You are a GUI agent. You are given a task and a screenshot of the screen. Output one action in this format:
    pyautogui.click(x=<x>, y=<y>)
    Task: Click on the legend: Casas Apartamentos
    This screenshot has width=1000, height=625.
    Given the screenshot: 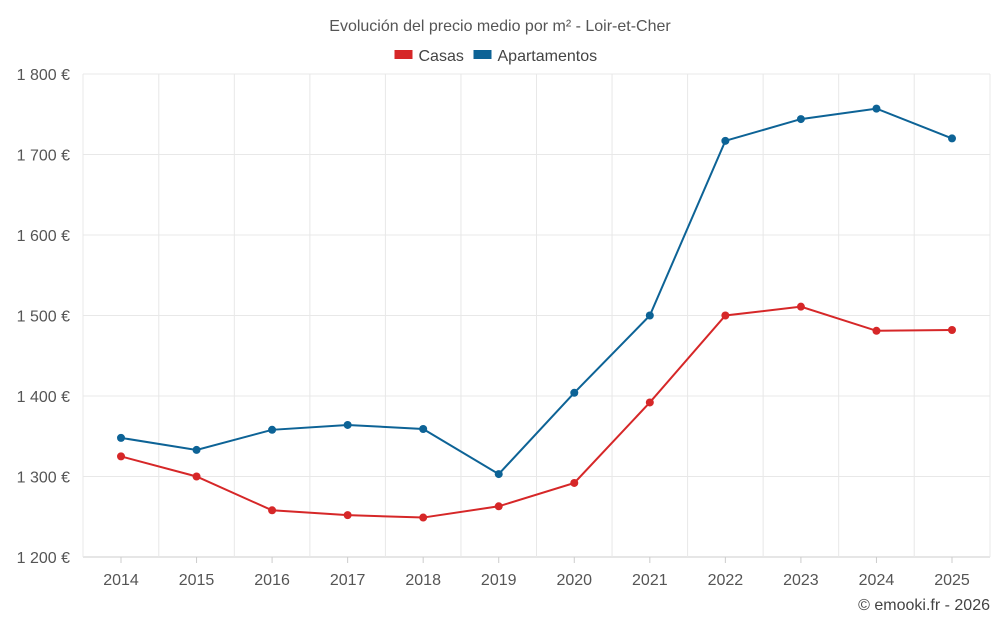 What is the action you would take?
    pyautogui.click(x=496, y=56)
    